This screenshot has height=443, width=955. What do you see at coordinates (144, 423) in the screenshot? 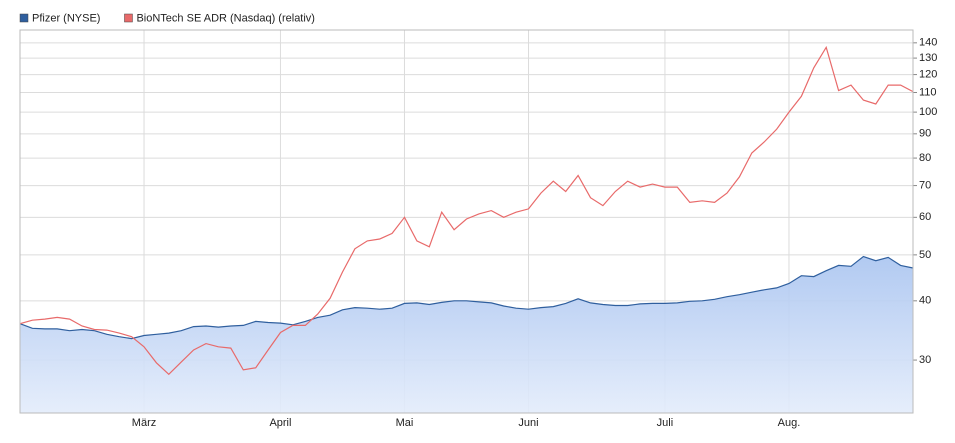
I see `x-tick-label: März` at bounding box center [144, 423].